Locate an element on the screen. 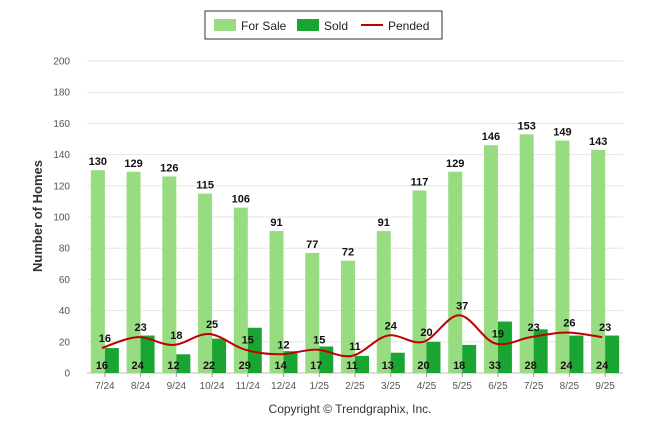 This screenshot has width=646, height=434. y-tick-label: 100 is located at coordinates (61, 218).